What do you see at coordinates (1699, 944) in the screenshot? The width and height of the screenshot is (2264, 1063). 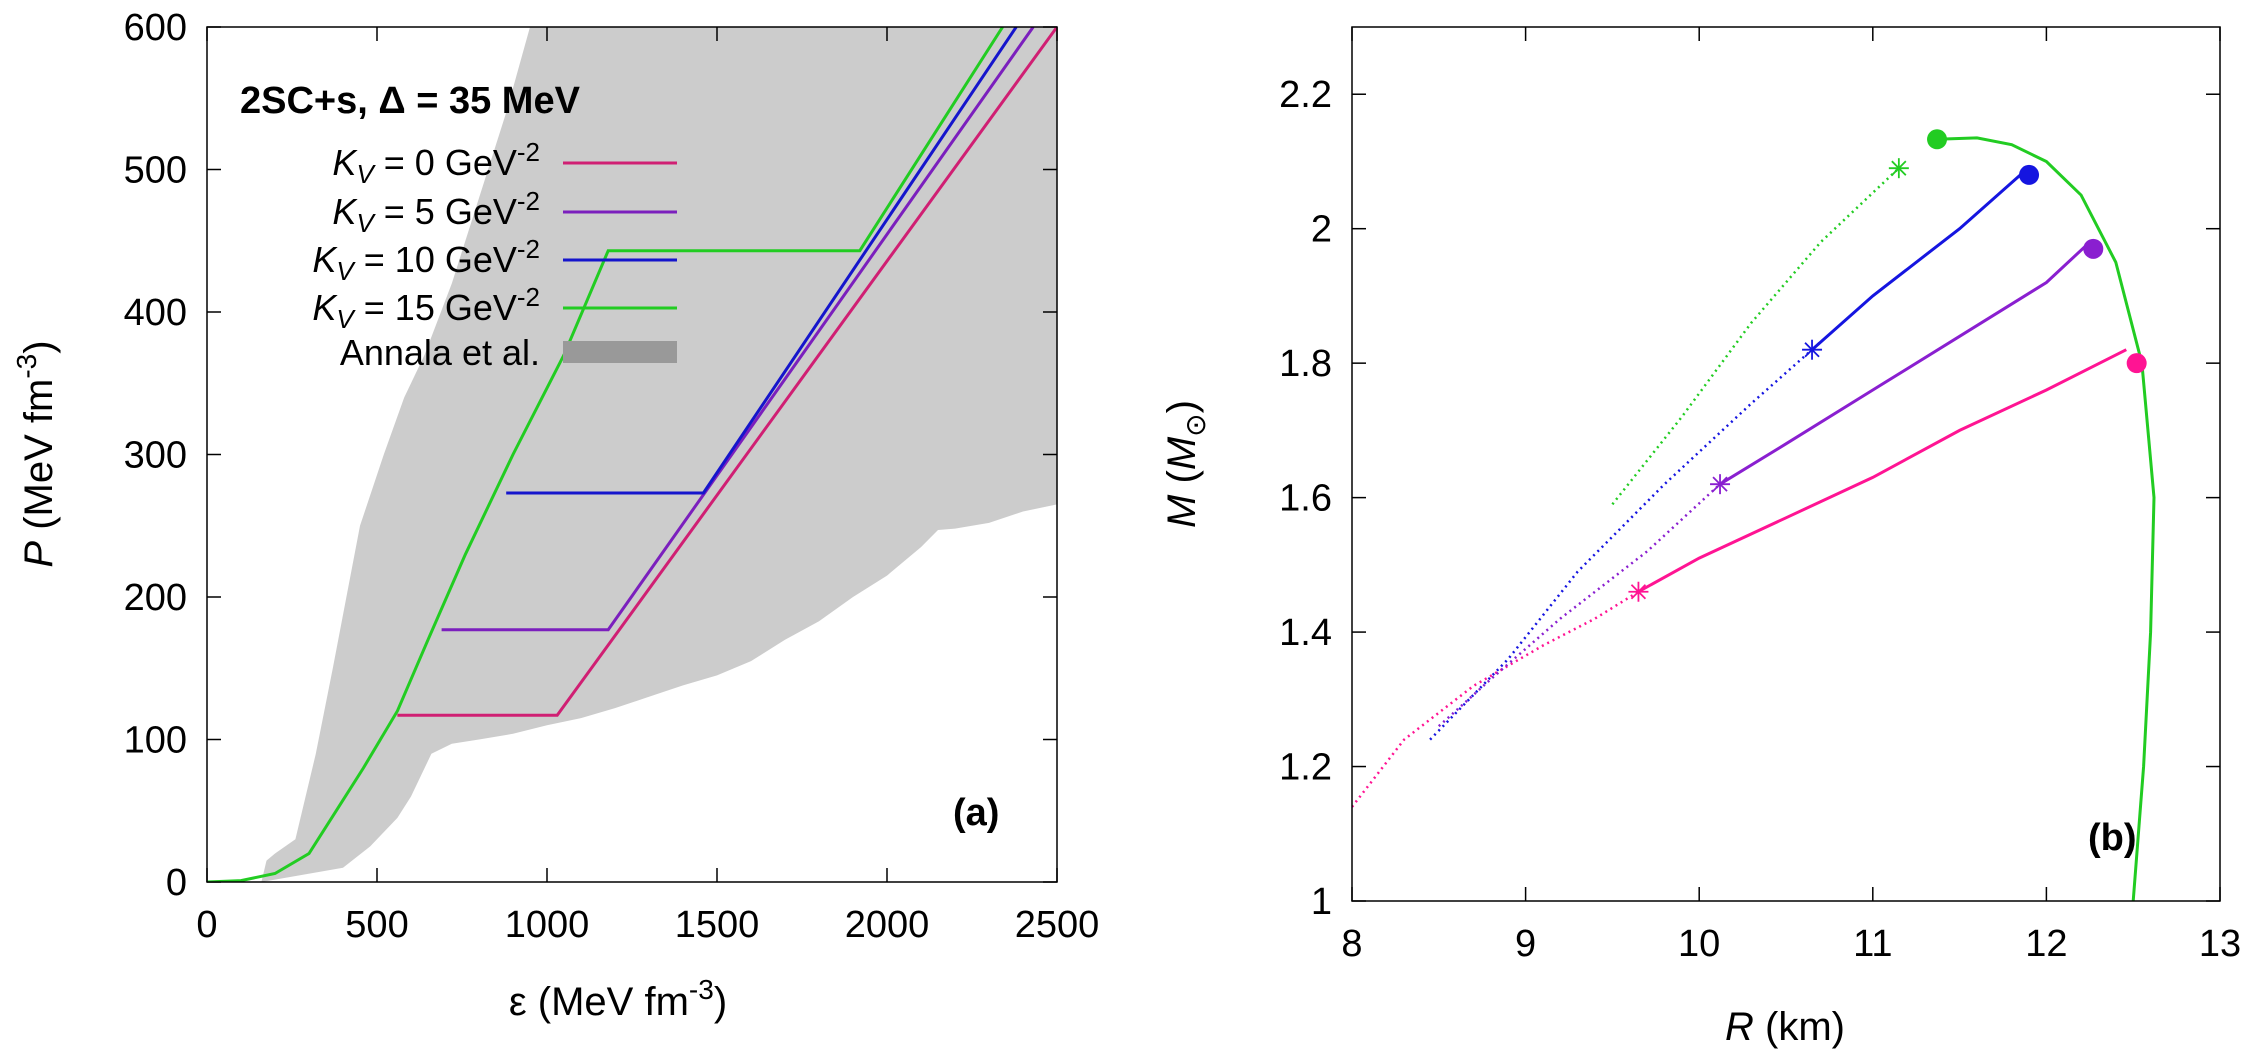 I see `x-tick-label: 10` at bounding box center [1699, 944].